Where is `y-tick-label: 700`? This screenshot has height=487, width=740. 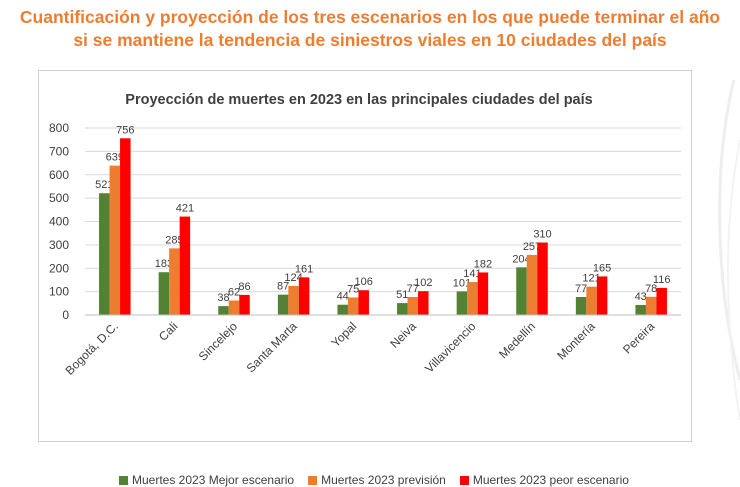 y-tick-label: 700 is located at coordinates (59, 151).